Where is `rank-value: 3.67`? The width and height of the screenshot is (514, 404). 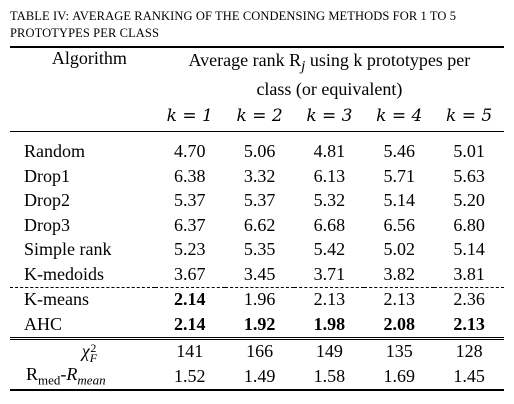 rank-value: 3.67 is located at coordinates (189, 273).